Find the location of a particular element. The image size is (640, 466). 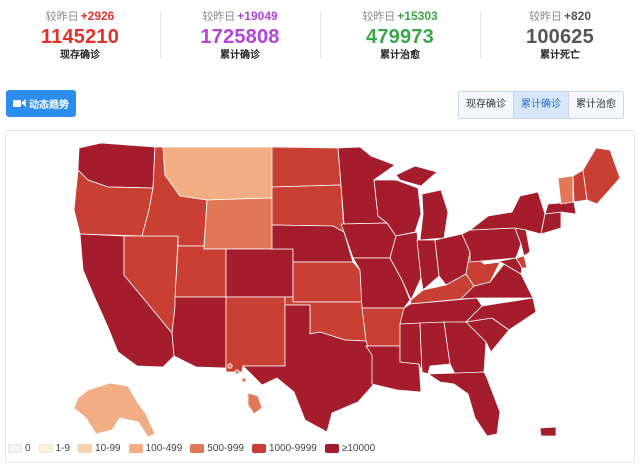

trend-button-label: 动态趋势 is located at coordinates (49, 105).